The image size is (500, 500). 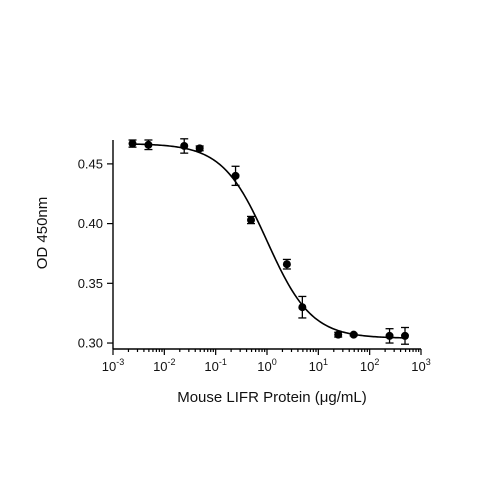 What do you see at coordinates (113, 365) in the screenshot?
I see `x-tick-label: 10⁻³` at bounding box center [113, 365].